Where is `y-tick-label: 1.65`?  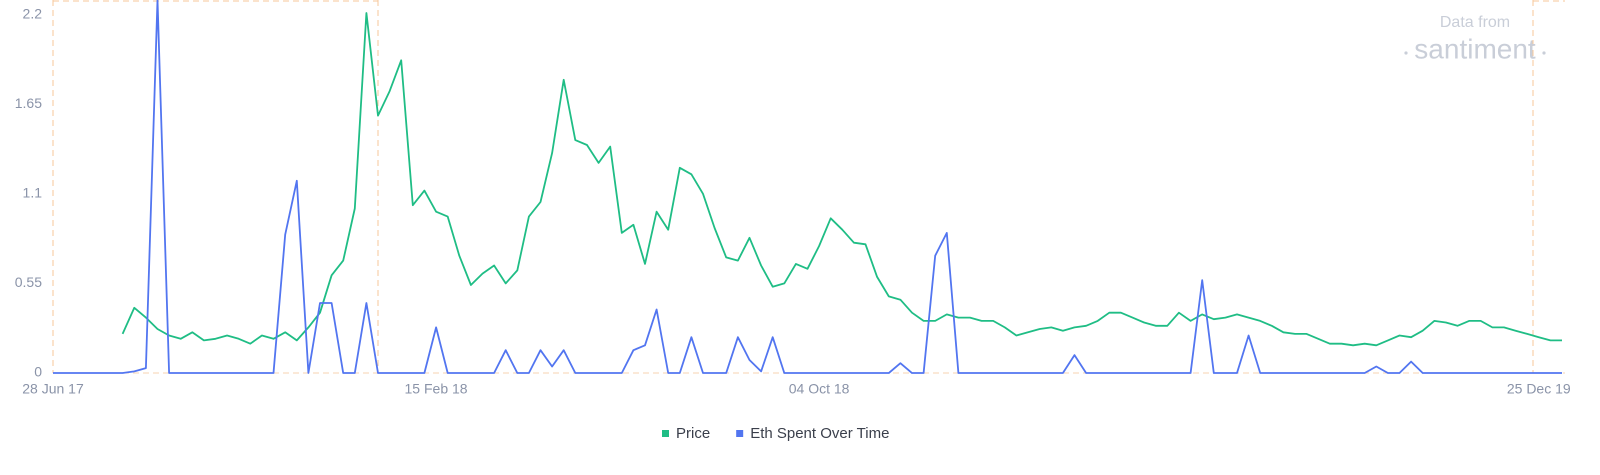
y-tick-label: 1.65 is located at coordinates (28, 103).